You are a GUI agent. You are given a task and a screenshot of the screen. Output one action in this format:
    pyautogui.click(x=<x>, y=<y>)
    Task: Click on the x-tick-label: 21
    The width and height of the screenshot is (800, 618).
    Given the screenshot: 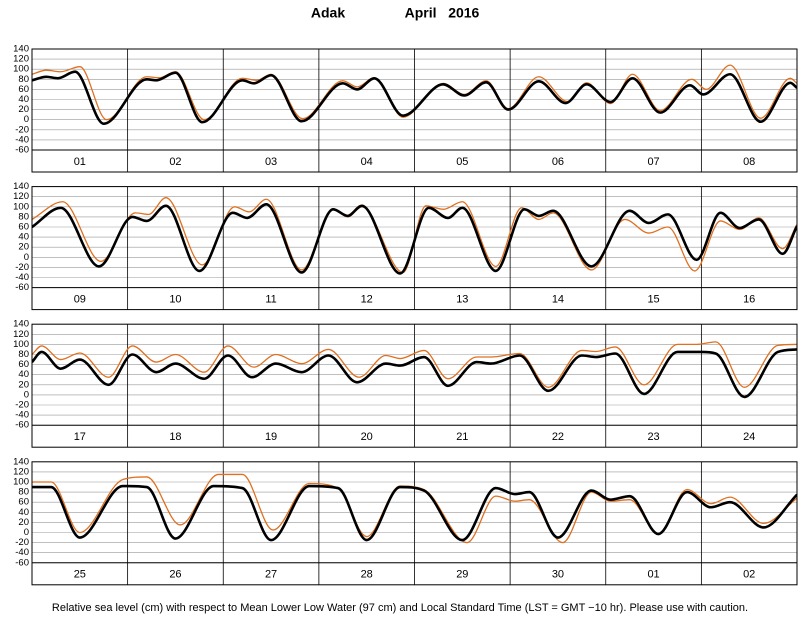 What is the action you would take?
    pyautogui.click(x=462, y=437)
    